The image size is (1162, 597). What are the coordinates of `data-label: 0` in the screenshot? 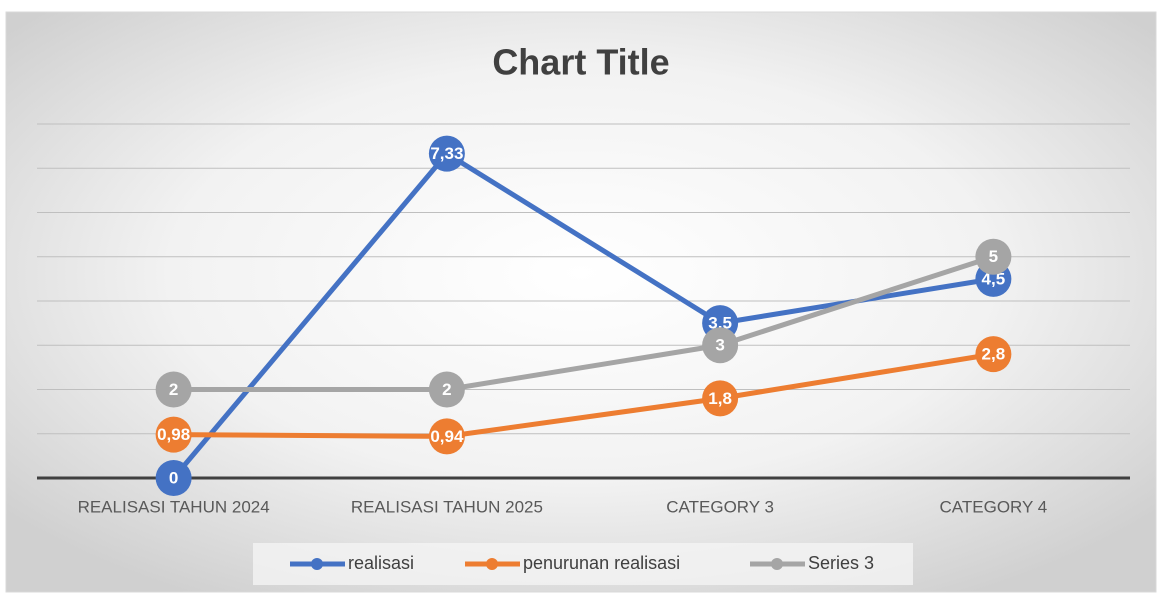 It's located at (173, 477).